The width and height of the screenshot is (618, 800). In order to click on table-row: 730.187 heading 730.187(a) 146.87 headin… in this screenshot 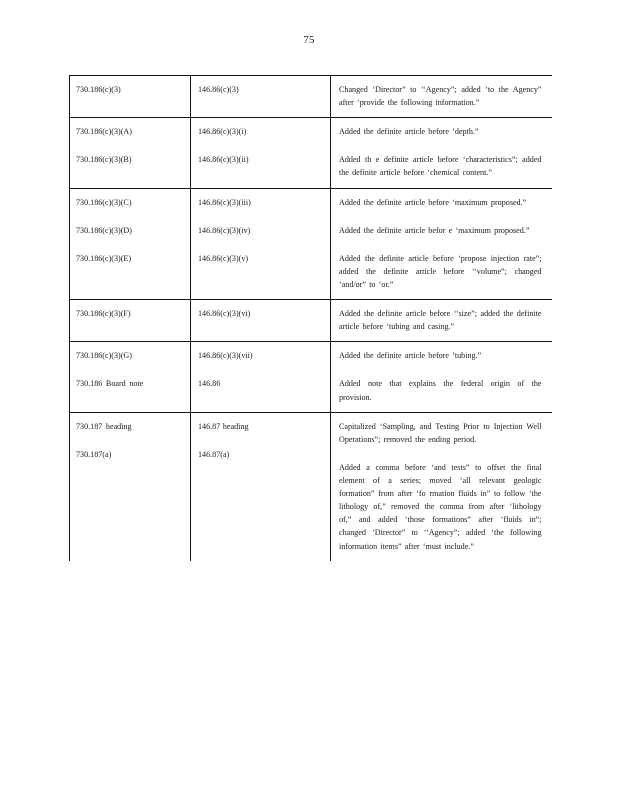, I will do `click(310, 486)`.